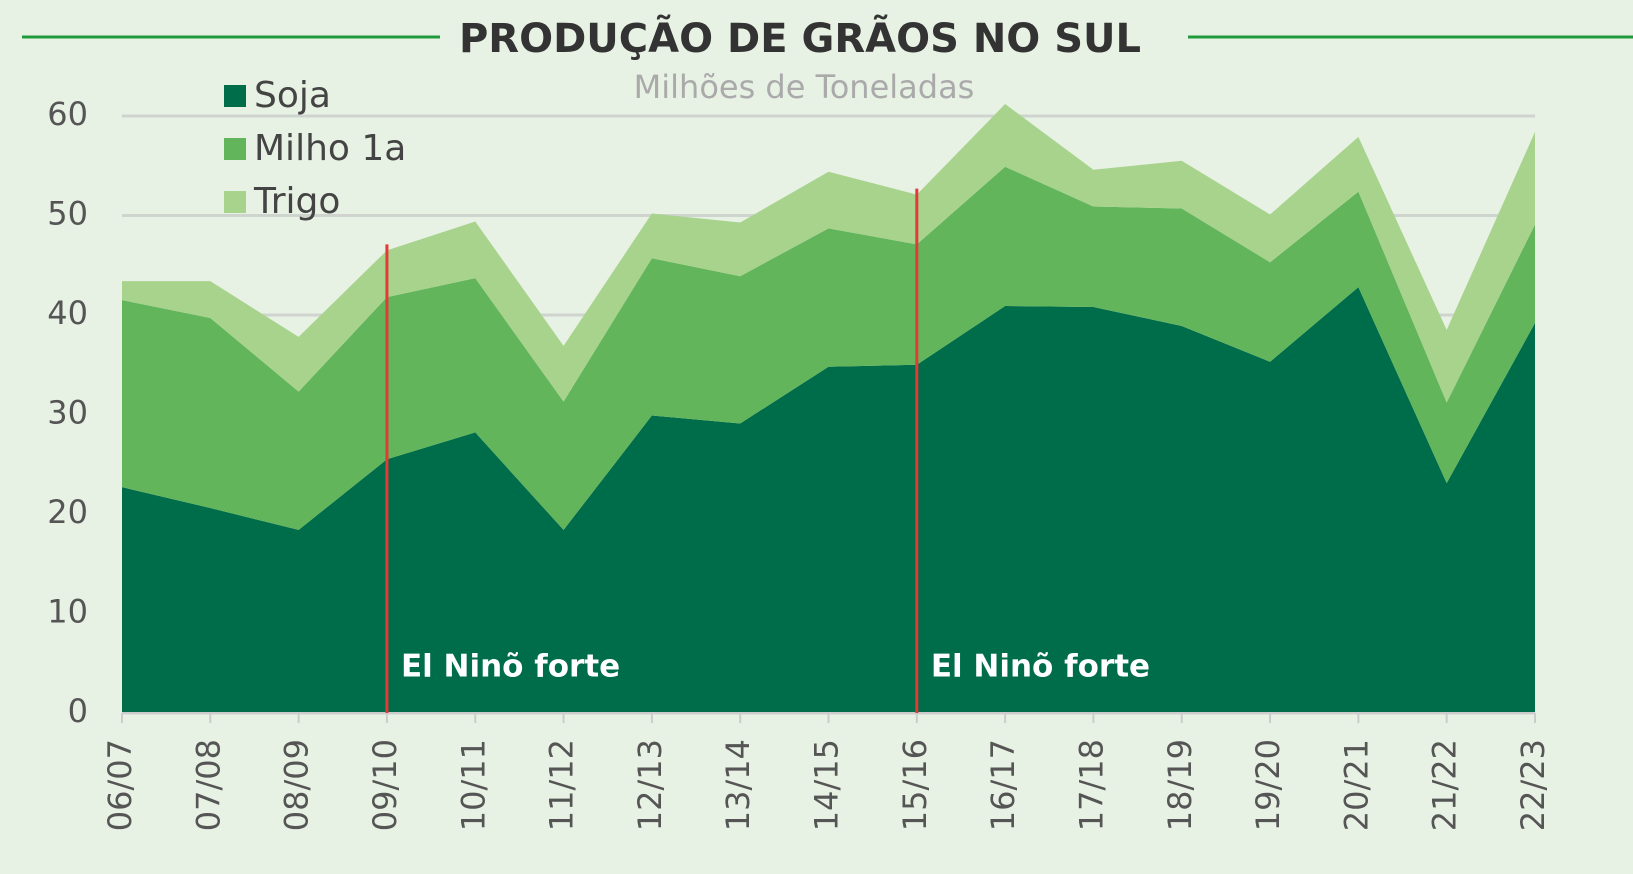 Image resolution: width=1633 pixels, height=874 pixels. What do you see at coordinates (330, 148) in the screenshot?
I see `legend-label: Milho 1a` at bounding box center [330, 148].